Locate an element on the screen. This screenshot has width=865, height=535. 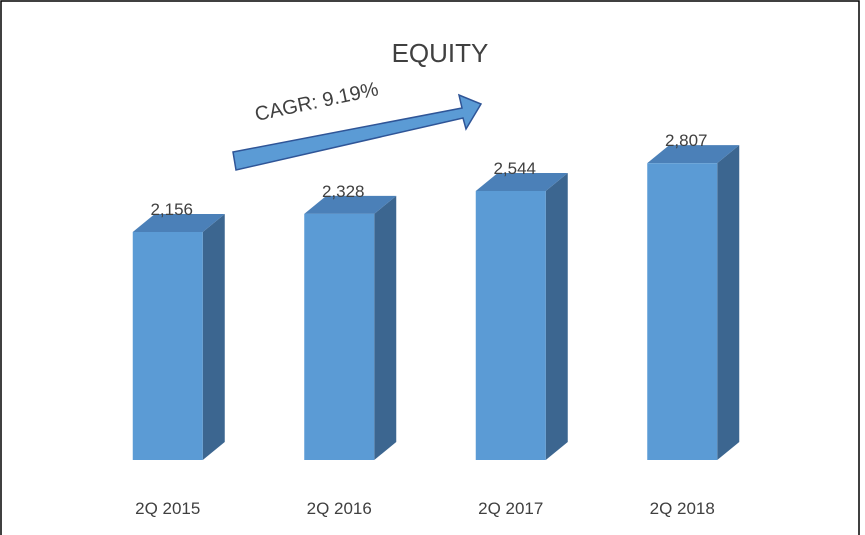
data-label: 2,807 is located at coordinates (686, 140).